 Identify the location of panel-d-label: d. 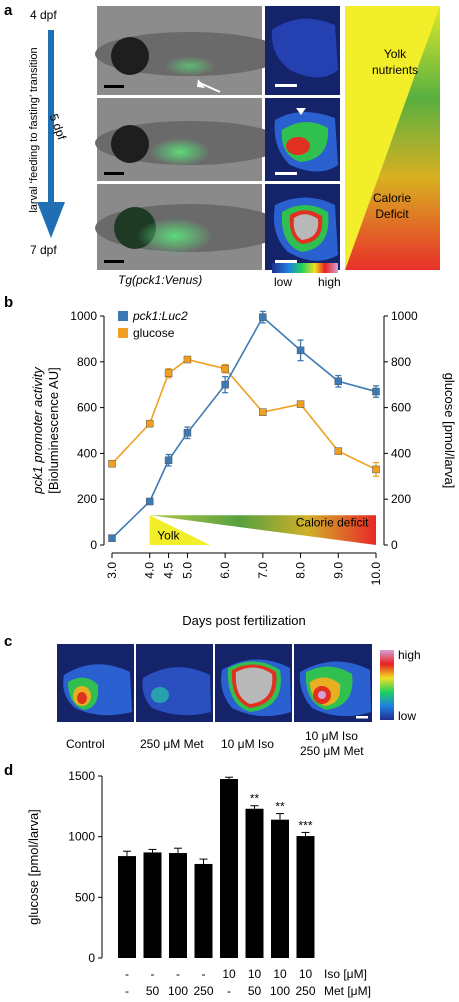
(9, 770).